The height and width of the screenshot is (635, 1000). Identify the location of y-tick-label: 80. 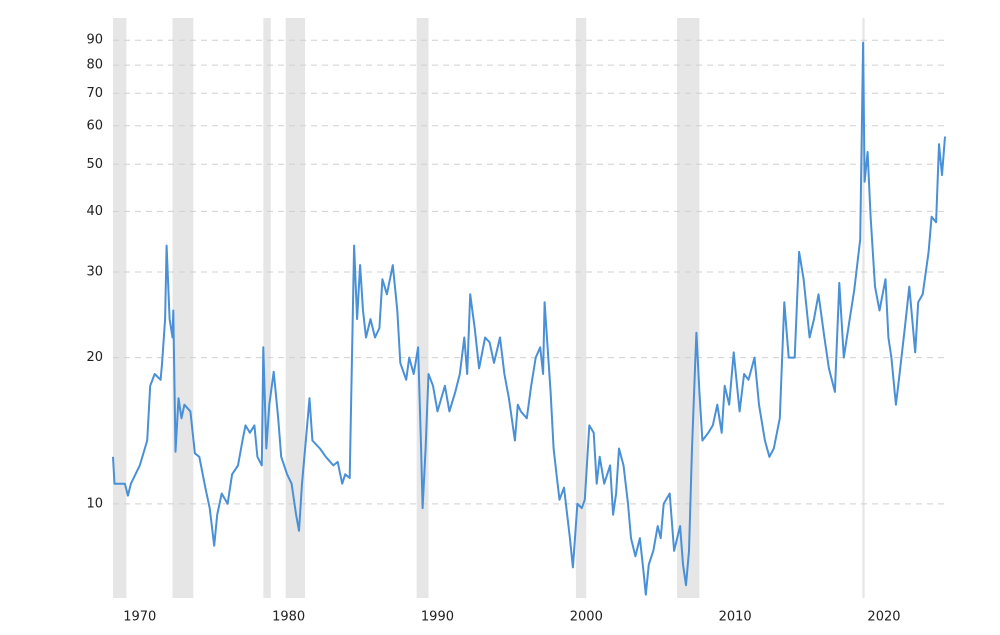
(94, 65).